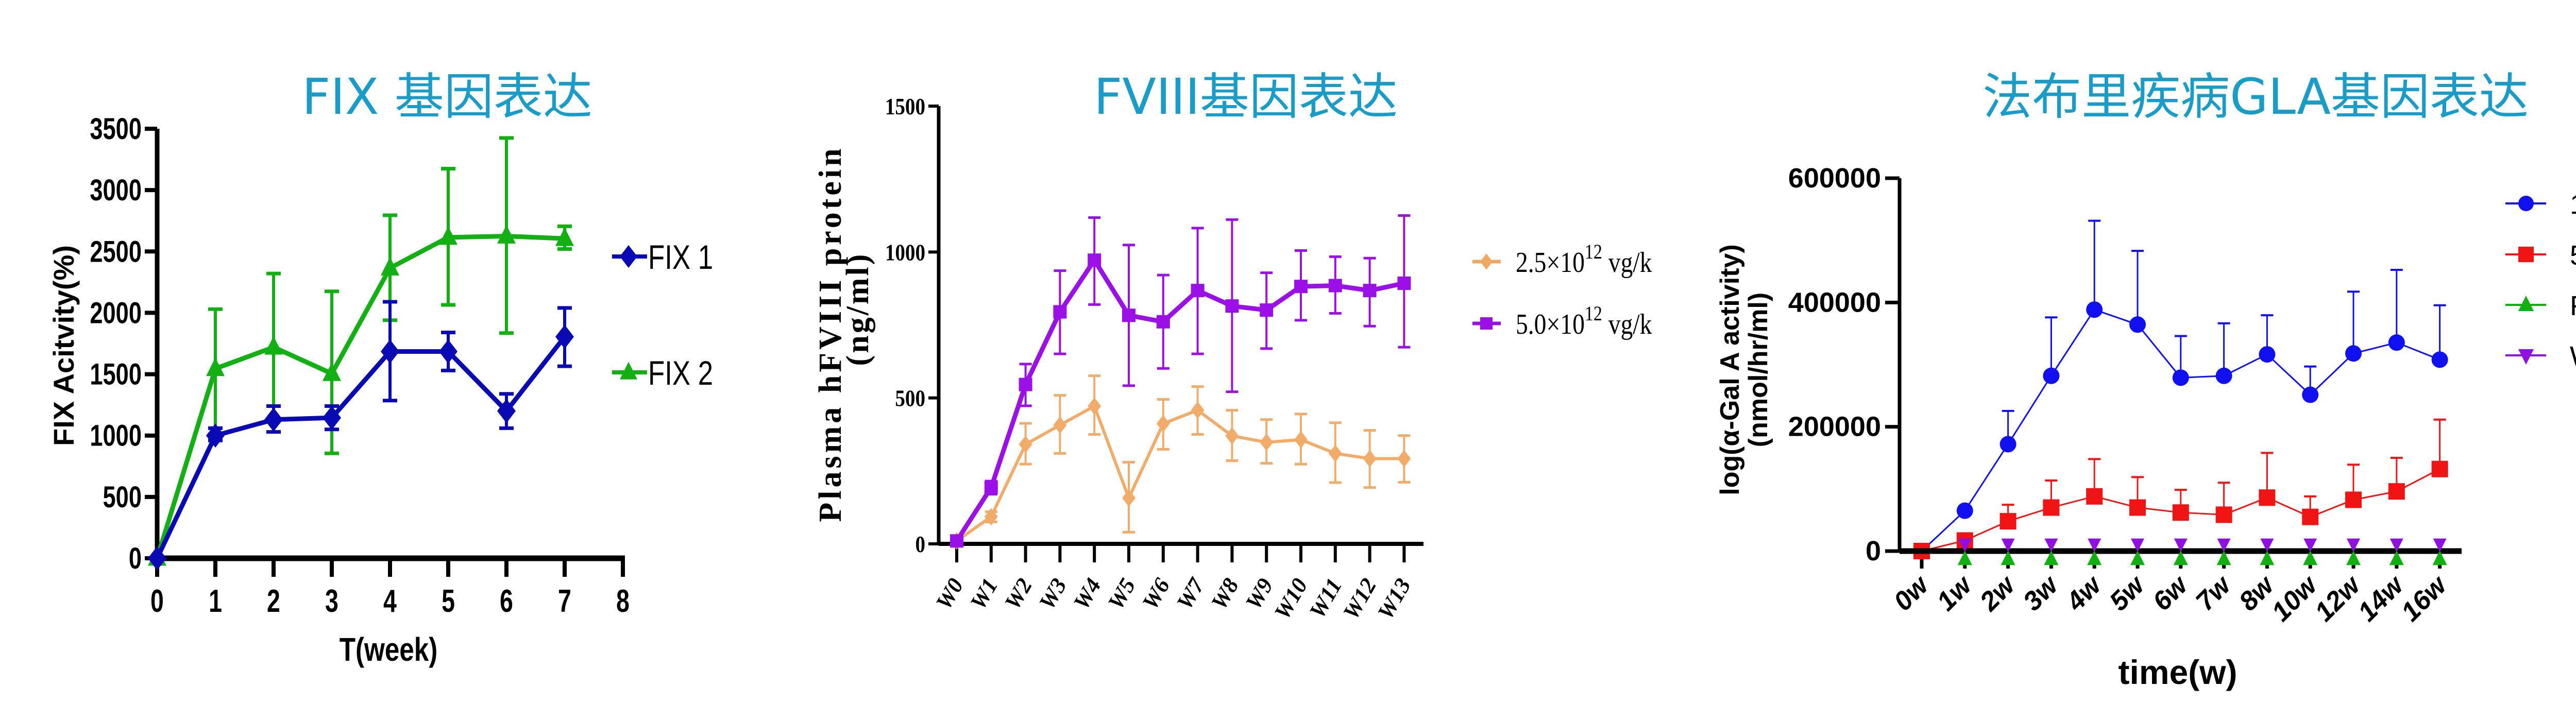 This screenshot has height=720, width=2576. What do you see at coordinates (2180, 488) in the screenshot?
I see `series-5e12vg-kg` at bounding box center [2180, 488].